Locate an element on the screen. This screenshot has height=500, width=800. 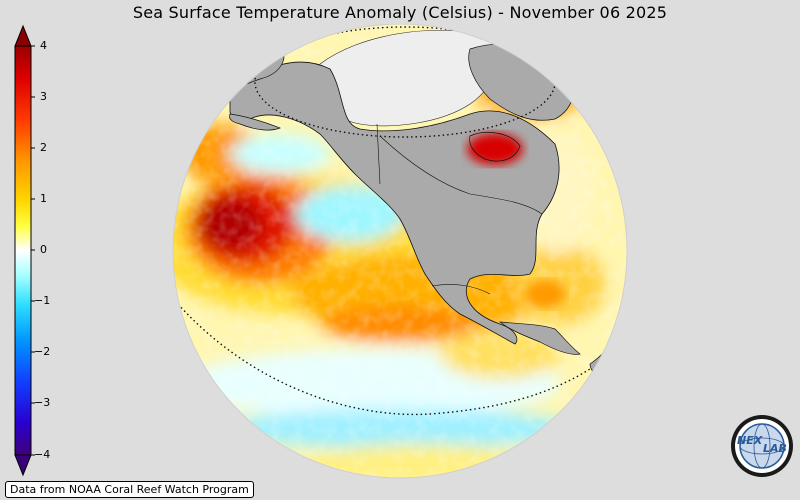
colorbar-tick-label: −2 is located at coordinates (42, 351).